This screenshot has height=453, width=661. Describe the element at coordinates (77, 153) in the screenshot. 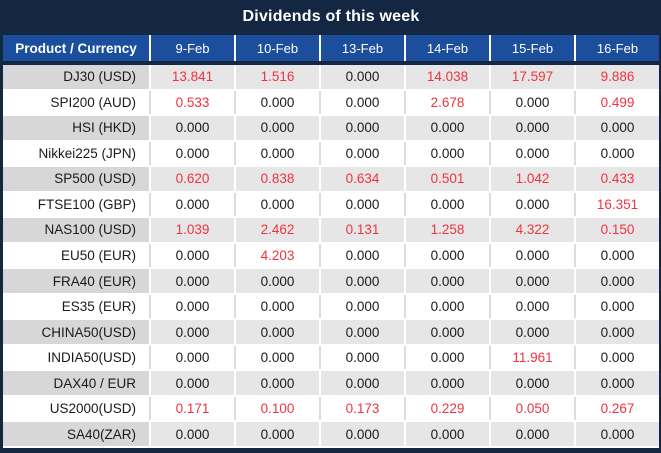

I see `product-cell: Nikkei225 (JPN)` at that location.